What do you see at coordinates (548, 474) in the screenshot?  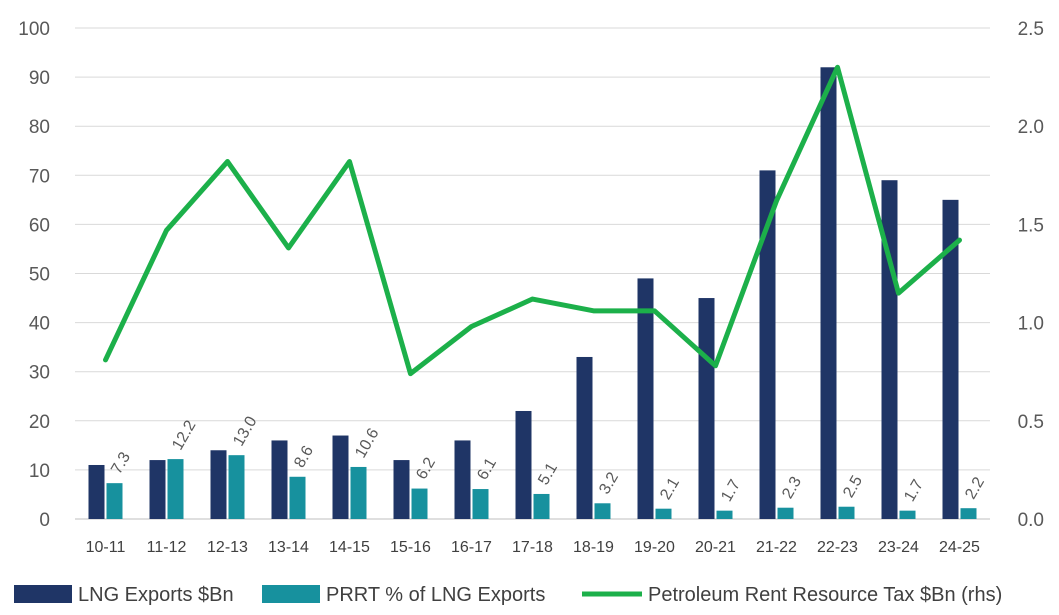 I see `data-label-prrt-pct: 5.1` at bounding box center [548, 474].